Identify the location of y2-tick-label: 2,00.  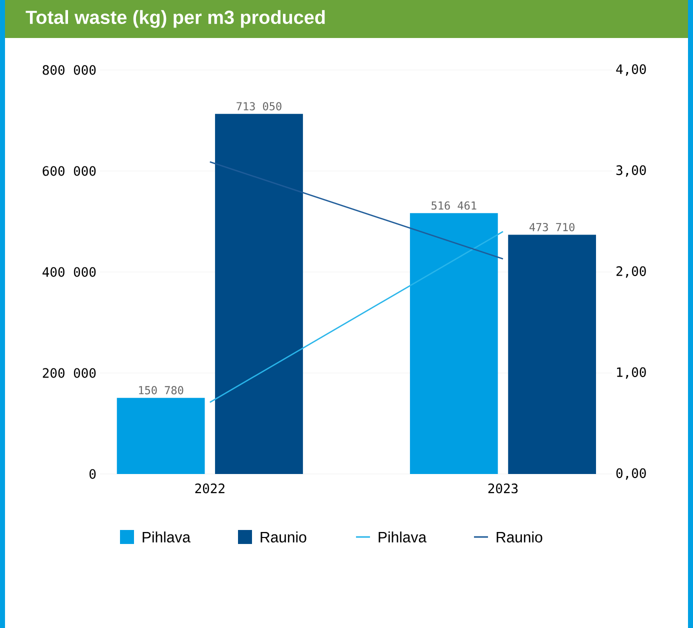
(631, 272).